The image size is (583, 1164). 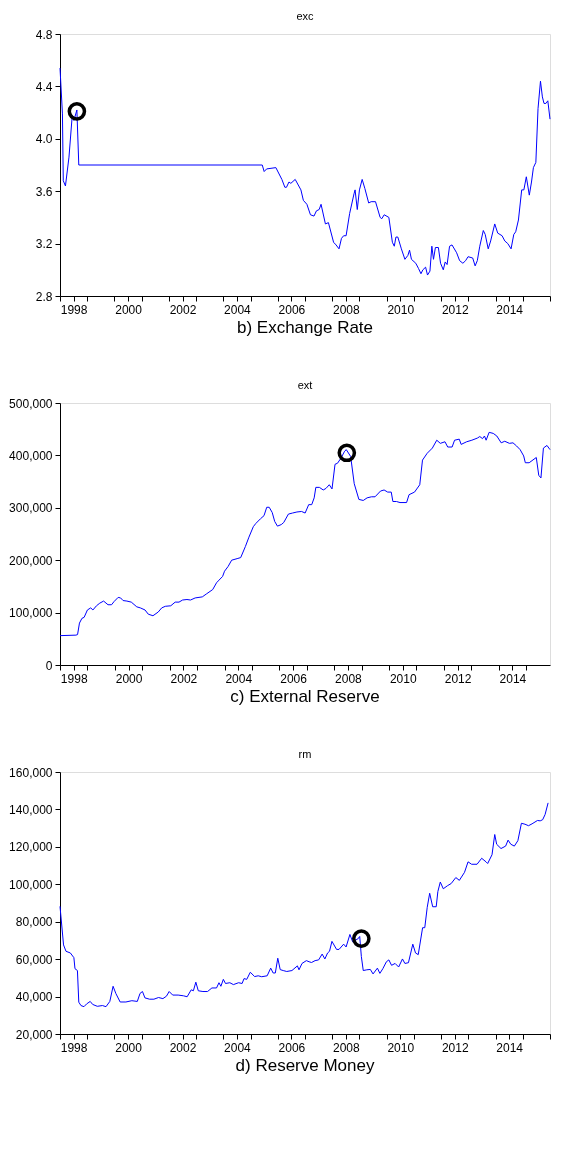 I want to click on y-tick-label: 40,000, so click(x=34, y=997).